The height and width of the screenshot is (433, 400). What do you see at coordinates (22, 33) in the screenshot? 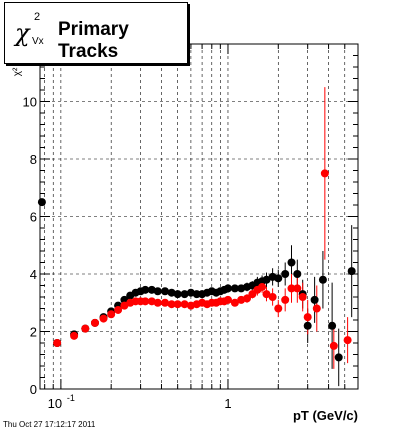
I see `chi-symbol: χ` at bounding box center [22, 33].